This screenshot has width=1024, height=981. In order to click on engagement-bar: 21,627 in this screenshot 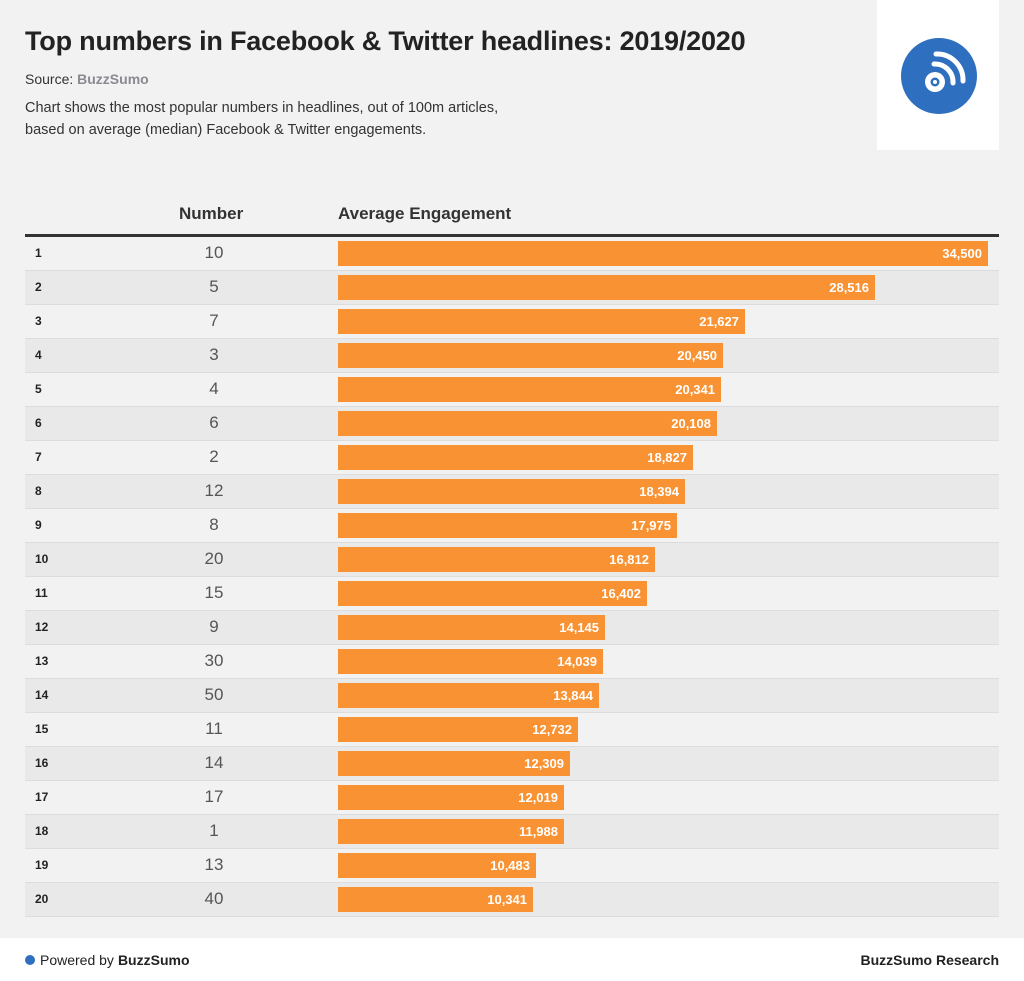, I will do `click(541, 321)`.